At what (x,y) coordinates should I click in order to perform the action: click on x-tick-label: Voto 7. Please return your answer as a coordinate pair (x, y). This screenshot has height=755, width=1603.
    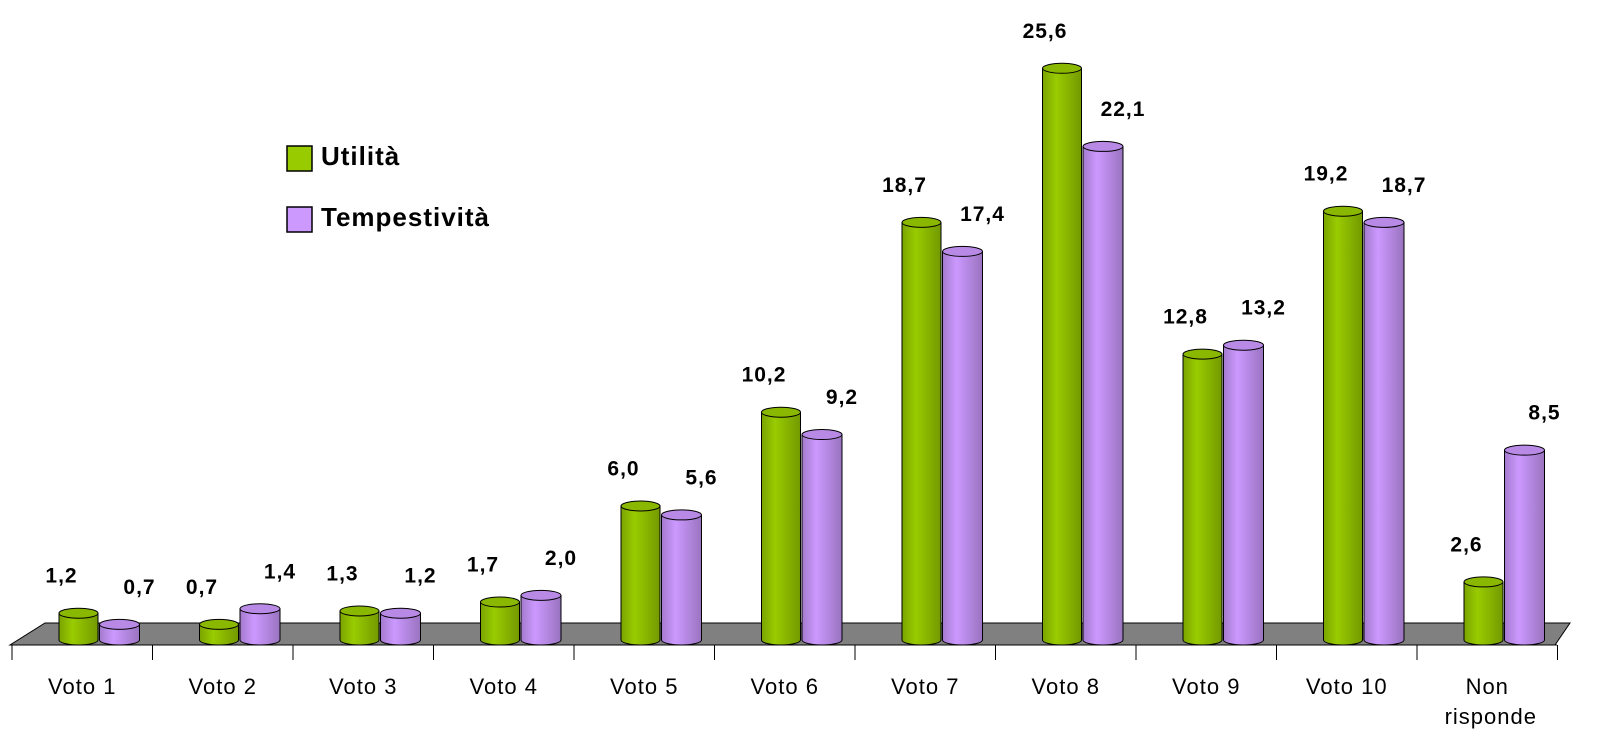
    Looking at the image, I should click on (925, 686).